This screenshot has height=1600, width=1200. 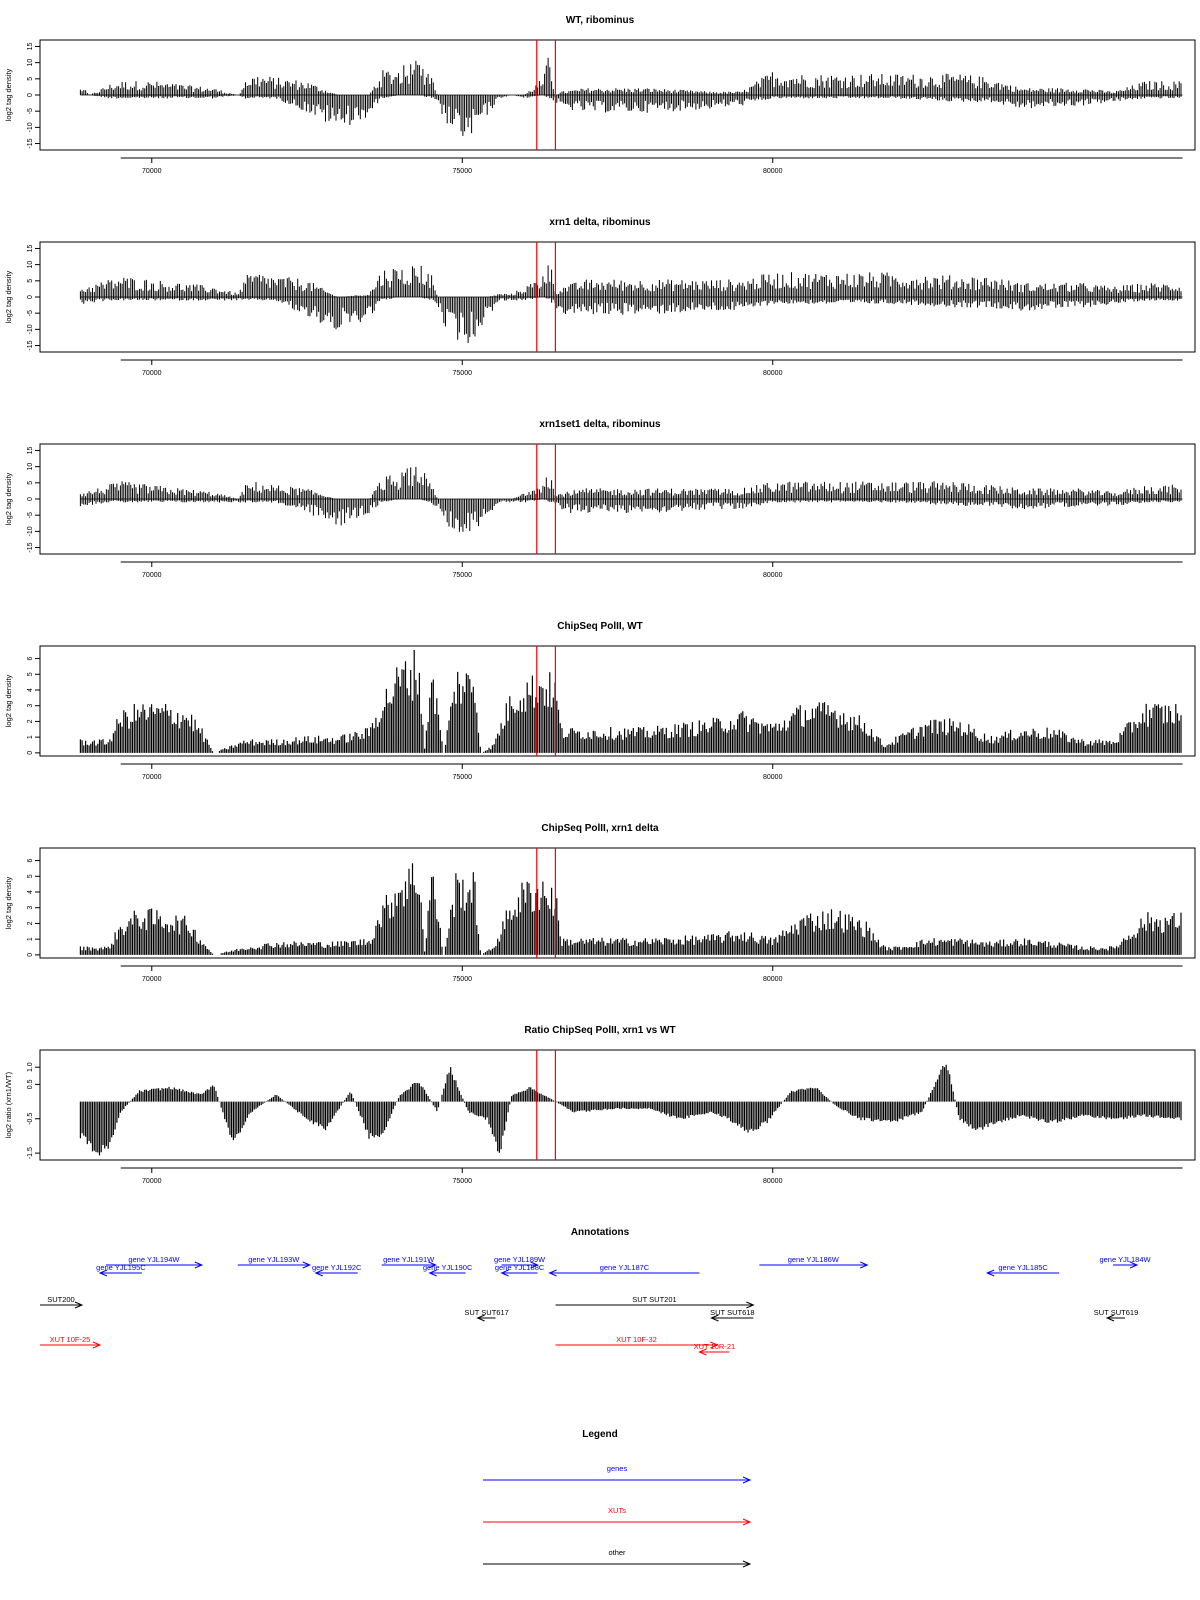 I want to click on annotation-item: gene YJL194W, so click(x=154, y=1262).